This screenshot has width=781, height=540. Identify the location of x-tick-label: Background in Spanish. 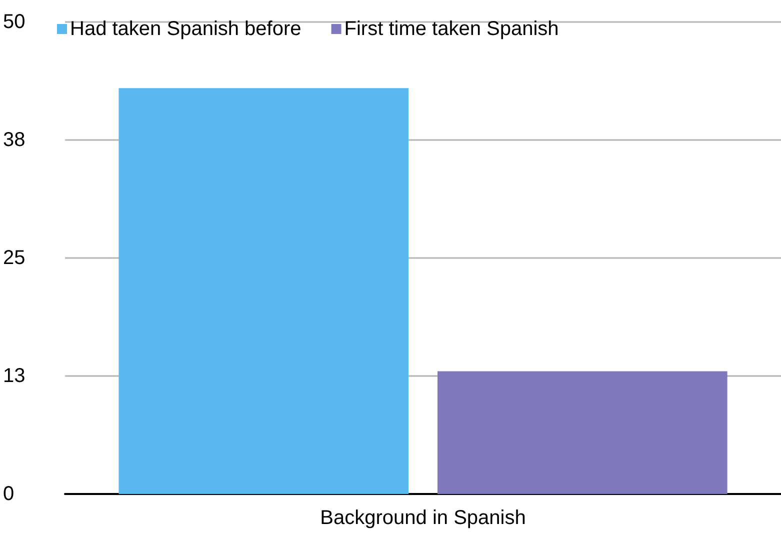
(423, 518).